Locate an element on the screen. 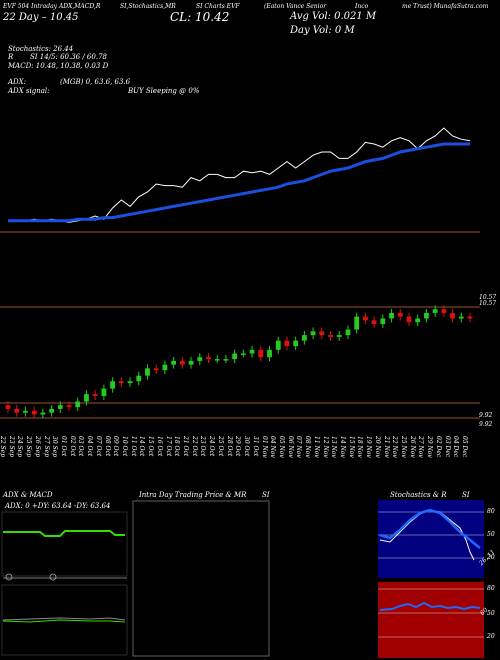 This screenshot has width=500, height=660. macd-signal-line is located at coordinates (64, 621).